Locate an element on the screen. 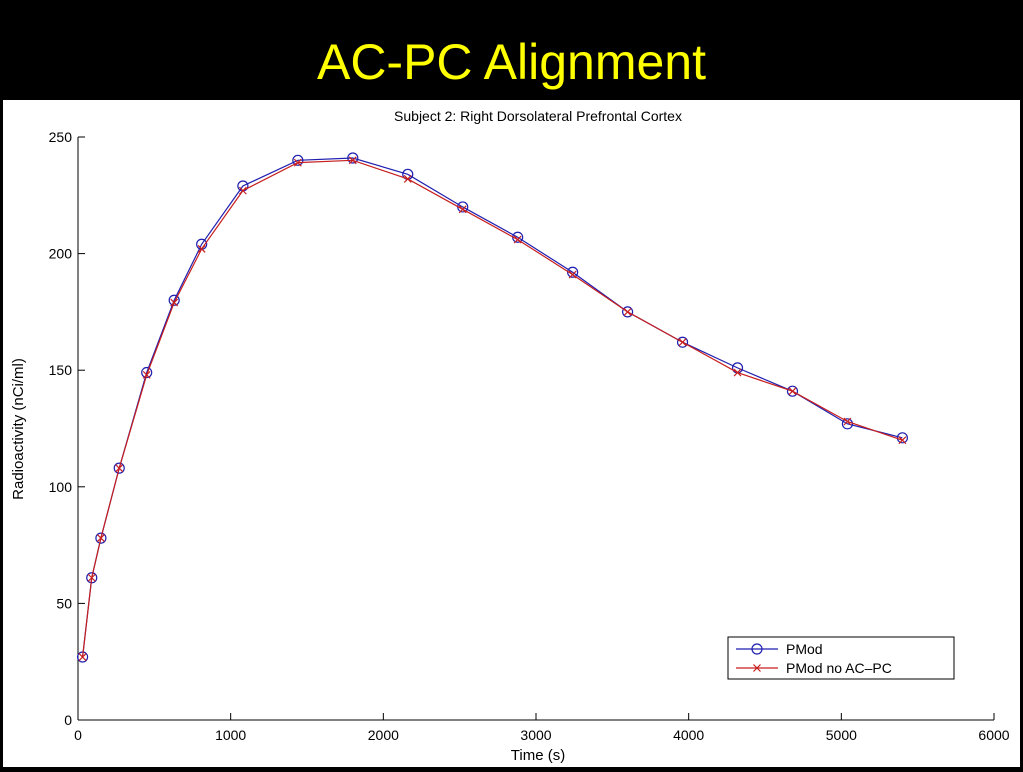  legend-entry: PMod no AC–PC is located at coordinates (814, 668).